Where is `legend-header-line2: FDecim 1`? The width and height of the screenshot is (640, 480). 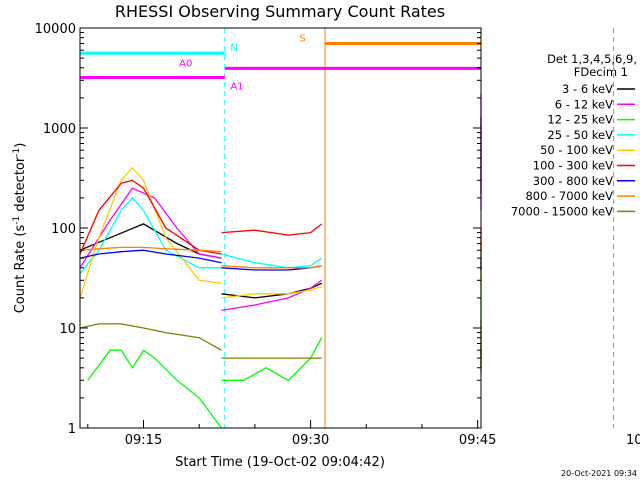 legend-header-line2: FDecim 1 is located at coordinates (601, 72).